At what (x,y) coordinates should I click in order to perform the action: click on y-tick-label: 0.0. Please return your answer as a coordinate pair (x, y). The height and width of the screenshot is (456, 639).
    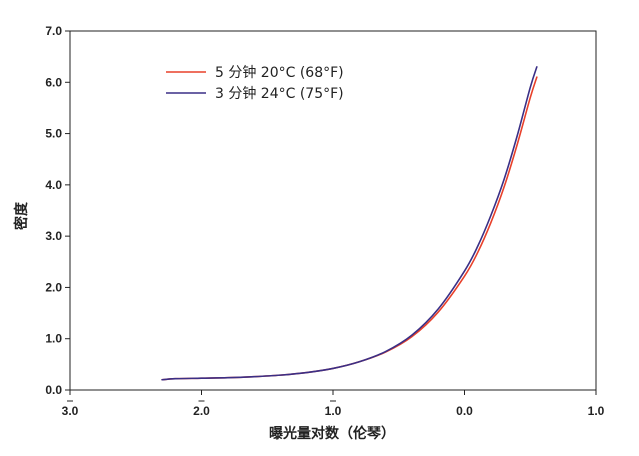
    Looking at the image, I should click on (53, 390).